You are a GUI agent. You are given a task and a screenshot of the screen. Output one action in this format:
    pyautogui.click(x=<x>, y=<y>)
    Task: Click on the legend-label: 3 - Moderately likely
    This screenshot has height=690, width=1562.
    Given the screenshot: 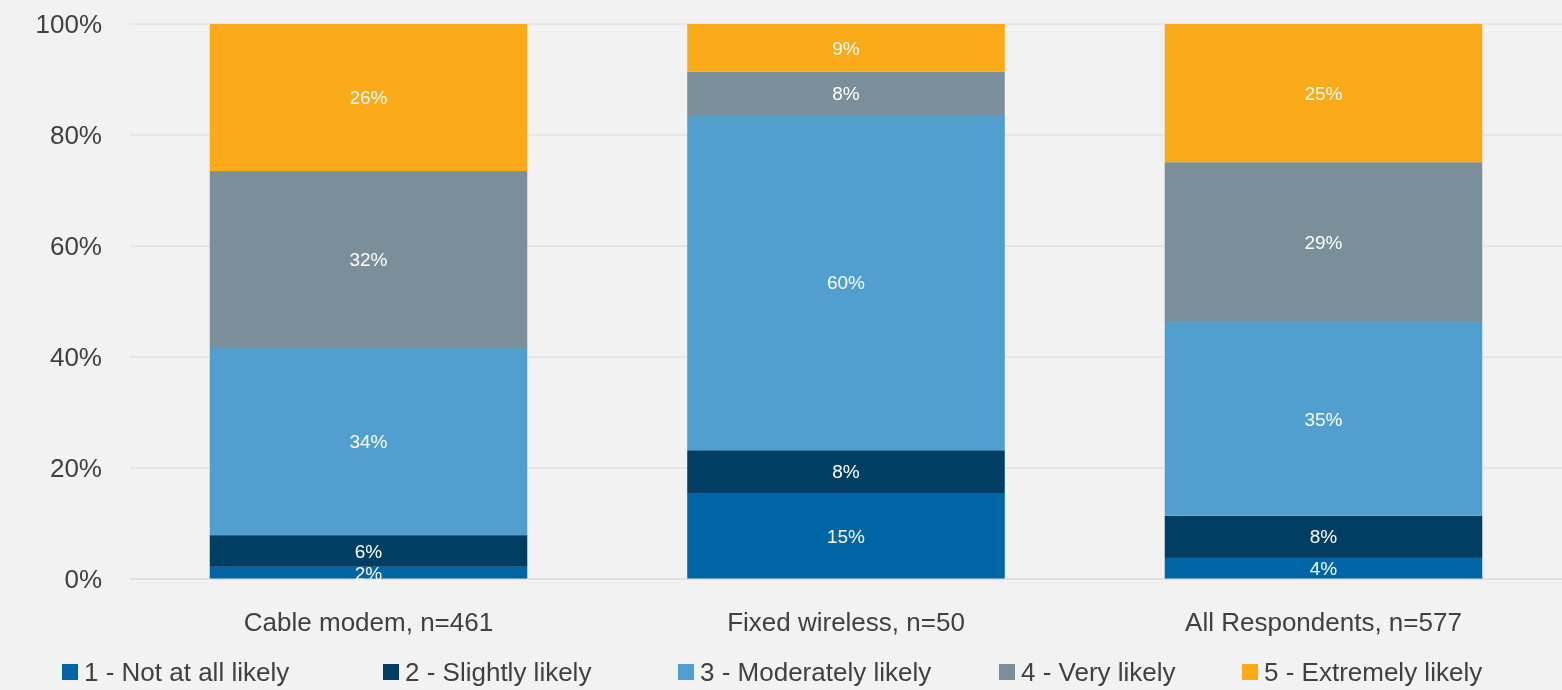 What is the action you would take?
    pyautogui.click(x=816, y=672)
    